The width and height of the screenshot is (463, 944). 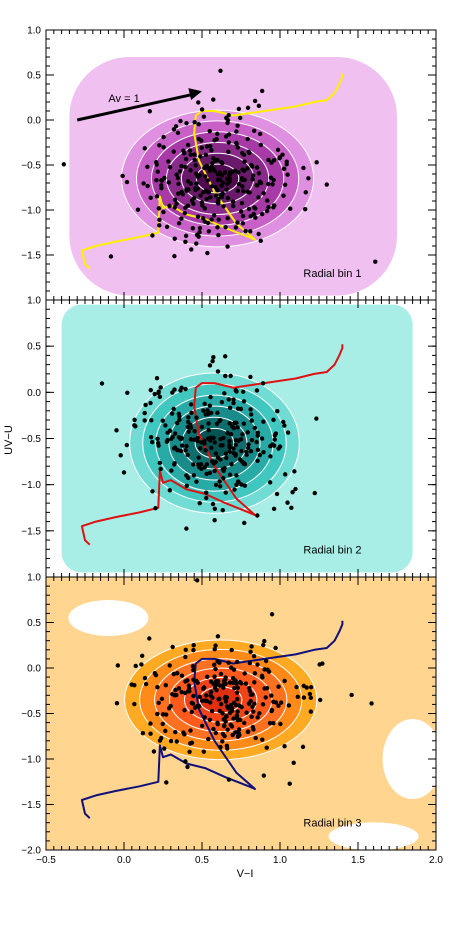 What do you see at coordinates (31, 166) in the screenshot?
I see `y-tick-label: −0.5` at bounding box center [31, 166].